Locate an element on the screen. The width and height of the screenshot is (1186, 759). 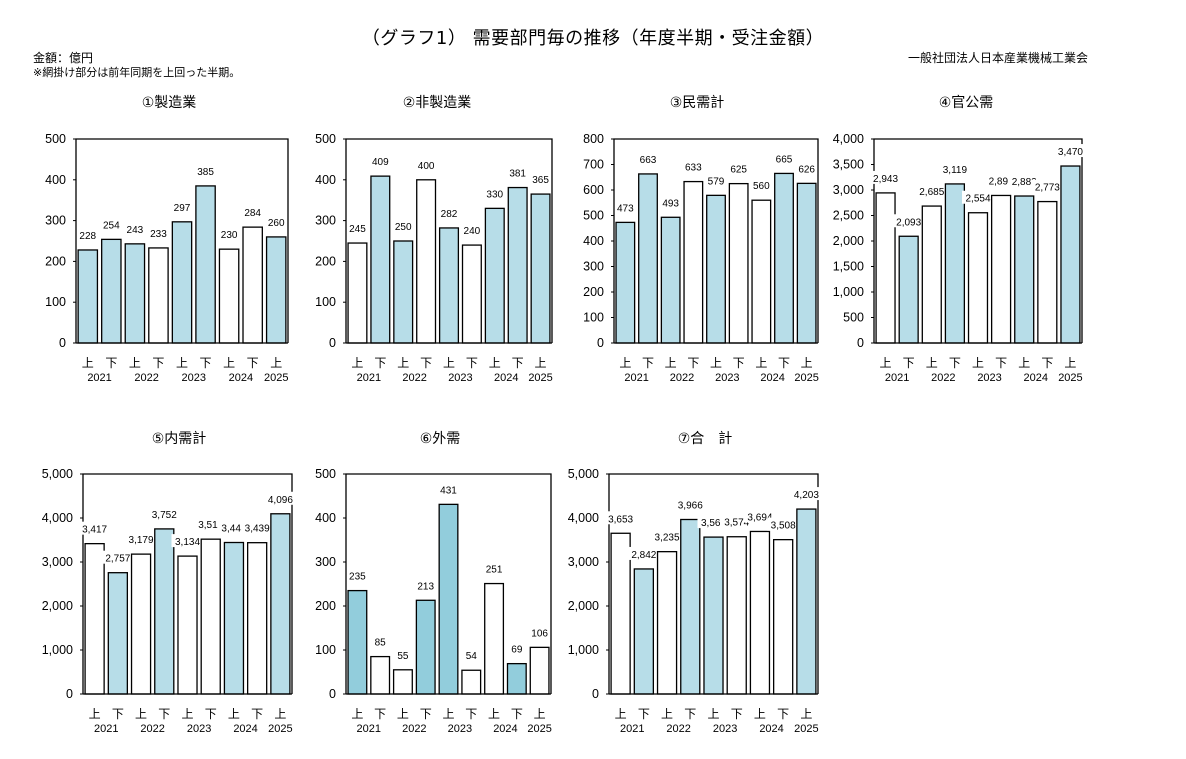
year-label-public-demand: 2025 is located at coordinates (1070, 378).